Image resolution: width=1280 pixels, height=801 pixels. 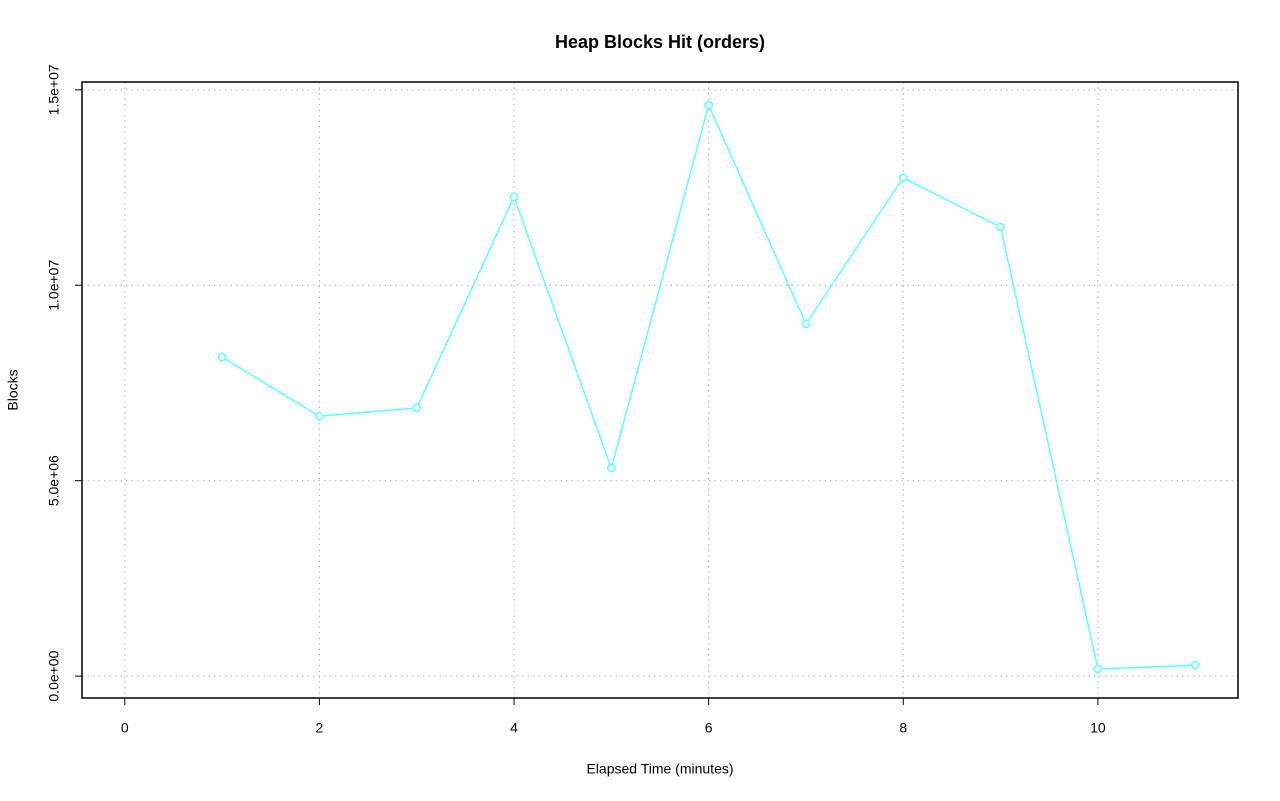 I want to click on x-tick-label: 10, so click(x=1098, y=728).